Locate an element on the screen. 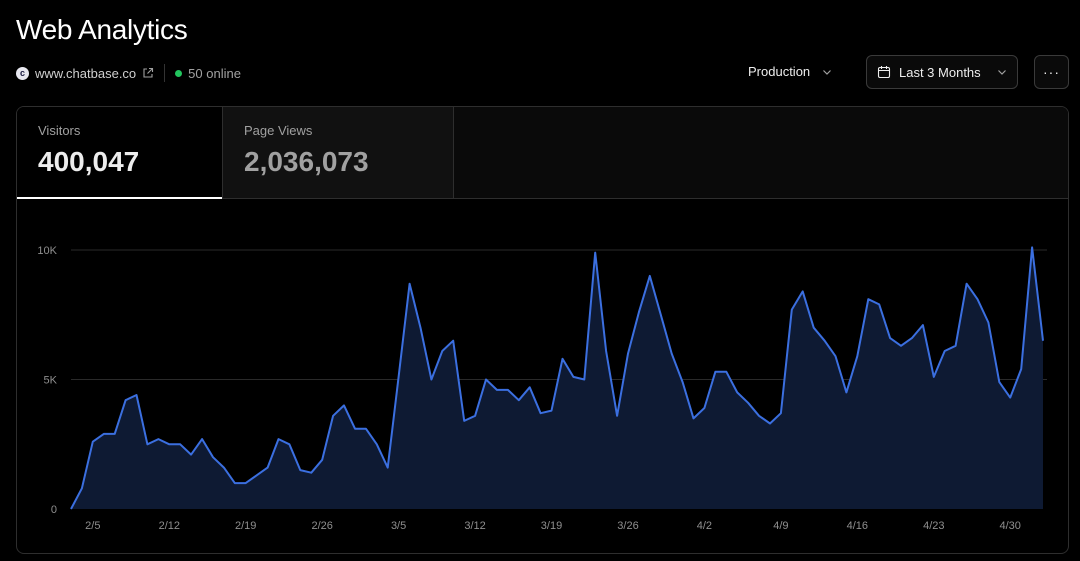  calendar-icon is located at coordinates (884, 72).